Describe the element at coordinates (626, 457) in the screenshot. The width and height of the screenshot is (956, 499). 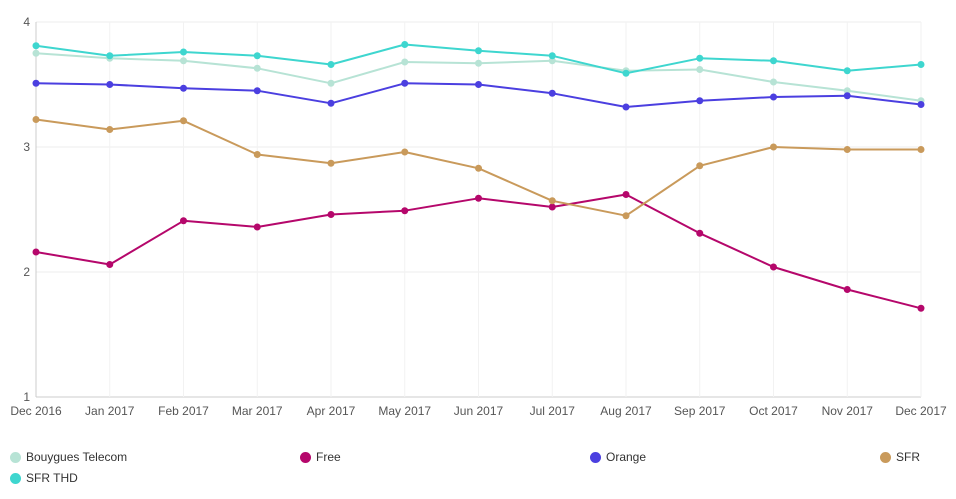
I see `legend-label: Orange` at that location.